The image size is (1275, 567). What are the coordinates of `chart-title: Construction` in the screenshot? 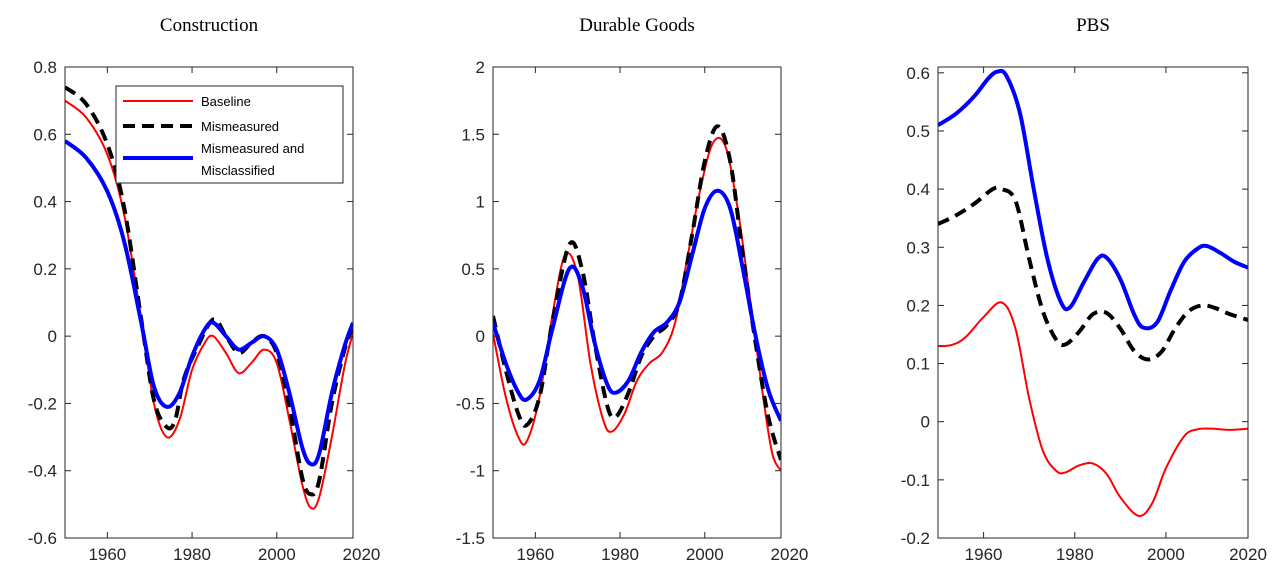 It's located at (209, 25).